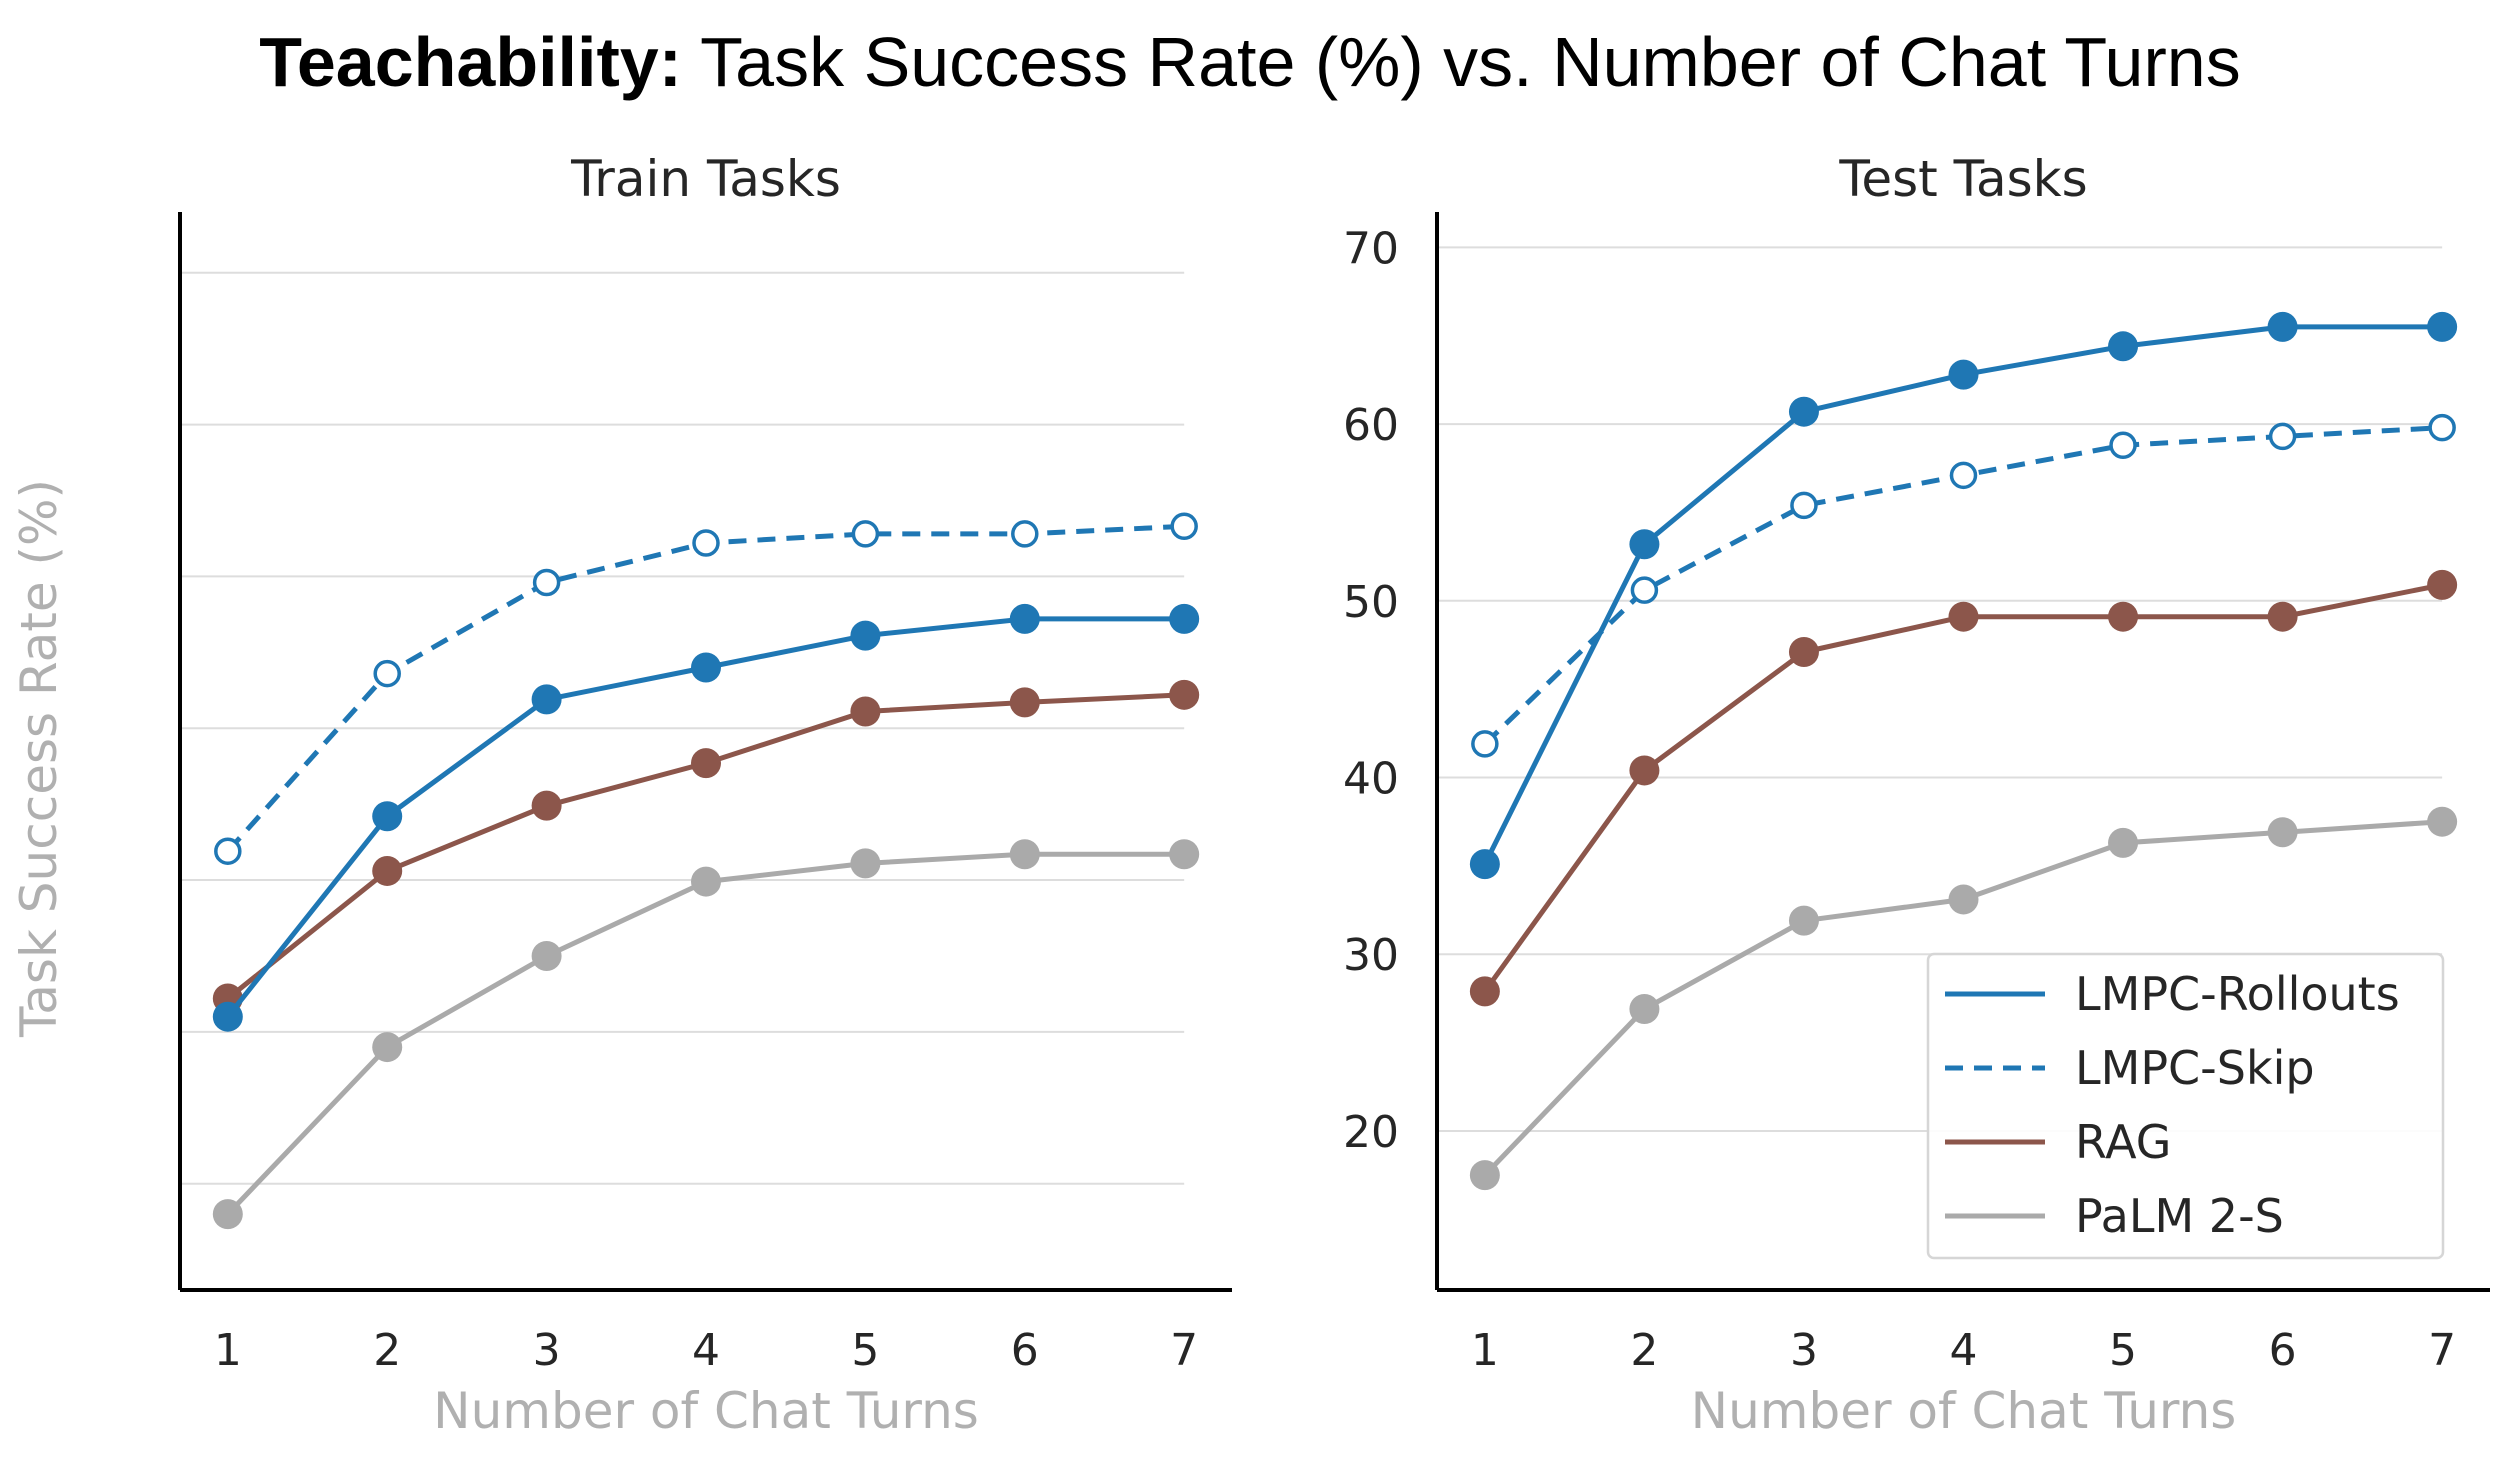 This screenshot has width=2500, height=1460. What do you see at coordinates (1371, 955) in the screenshot?
I see `panel-2-y-tick-30: 30` at bounding box center [1371, 955].